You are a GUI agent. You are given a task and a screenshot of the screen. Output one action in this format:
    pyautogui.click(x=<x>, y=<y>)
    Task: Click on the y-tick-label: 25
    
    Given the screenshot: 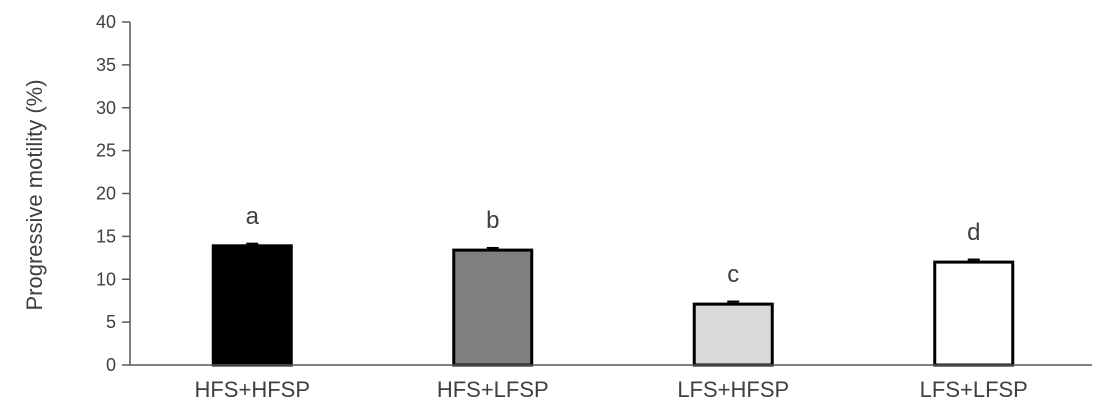 What is the action you would take?
    pyautogui.click(x=106, y=151)
    